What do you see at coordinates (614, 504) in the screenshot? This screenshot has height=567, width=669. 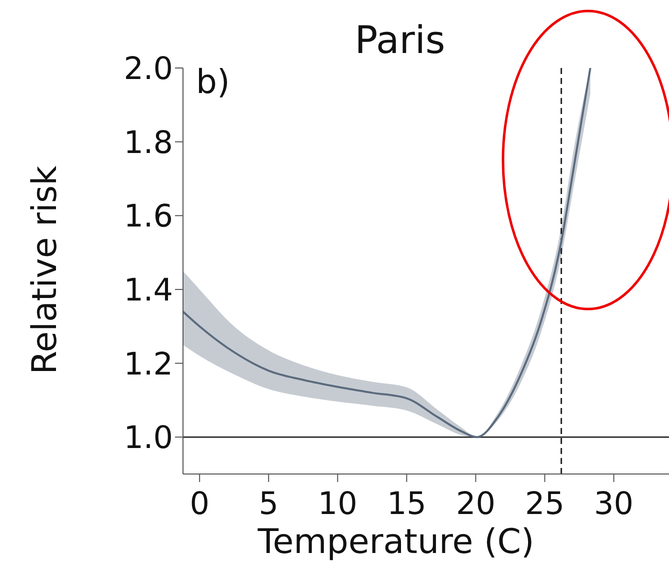 I see `x-tick-label: 30` at bounding box center [614, 504].